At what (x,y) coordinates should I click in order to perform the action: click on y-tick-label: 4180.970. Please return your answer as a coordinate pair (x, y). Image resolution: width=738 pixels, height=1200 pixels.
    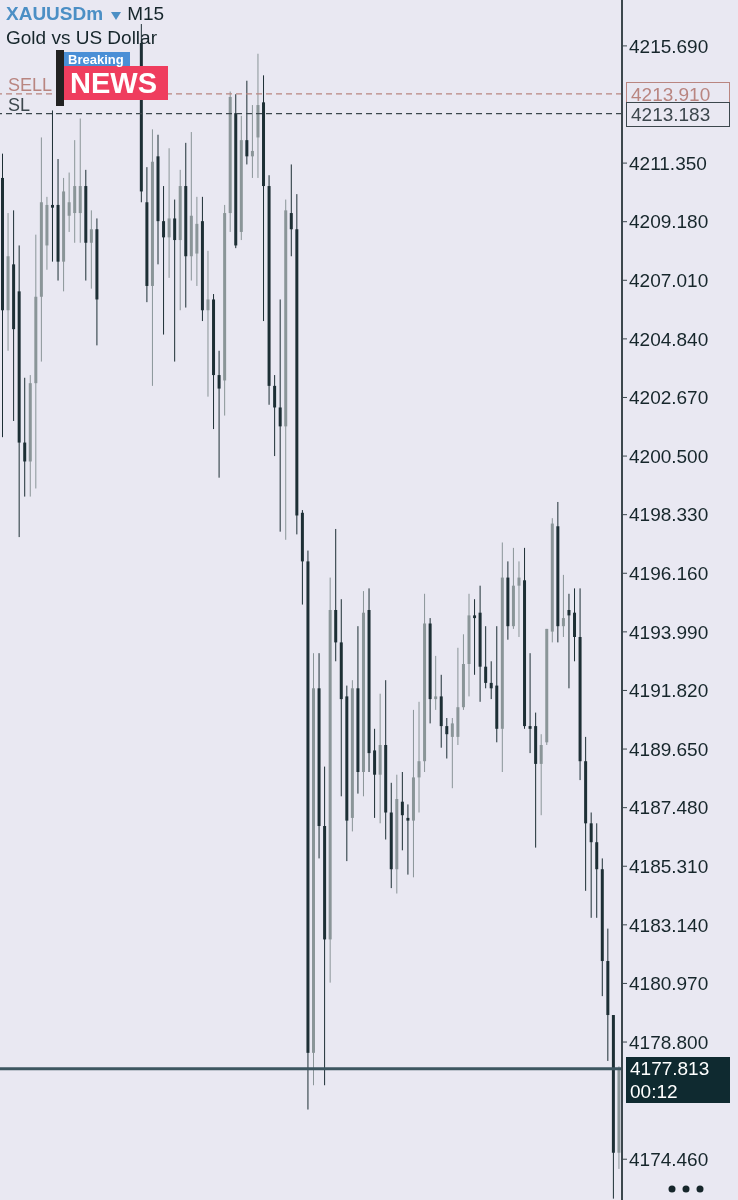
    Looking at the image, I should click on (669, 984).